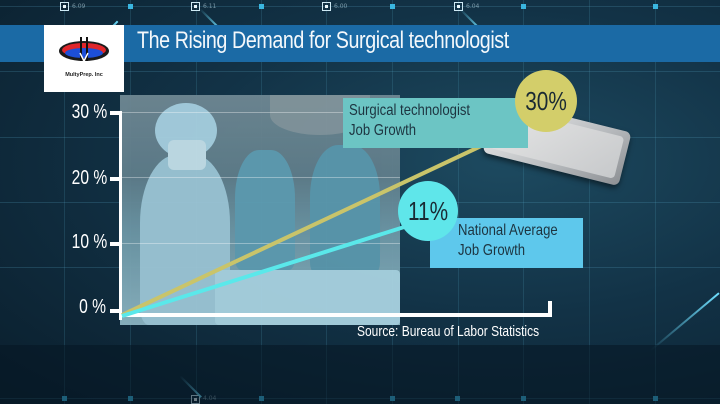 The width and height of the screenshot is (720, 404). I want to click on y-tick-label: 30 %, so click(89, 112).